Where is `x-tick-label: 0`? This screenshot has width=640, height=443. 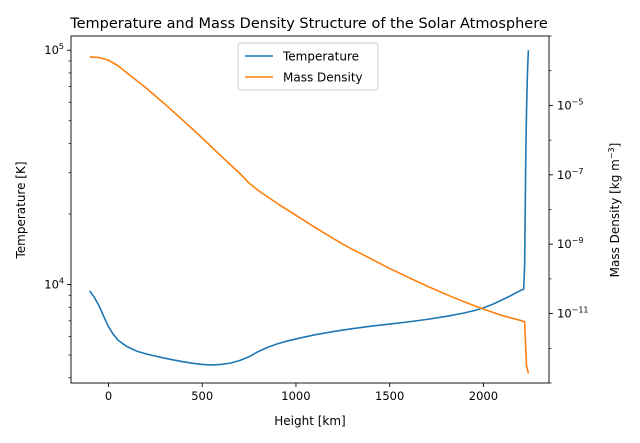 x-tick-label: 0 is located at coordinates (108, 396).